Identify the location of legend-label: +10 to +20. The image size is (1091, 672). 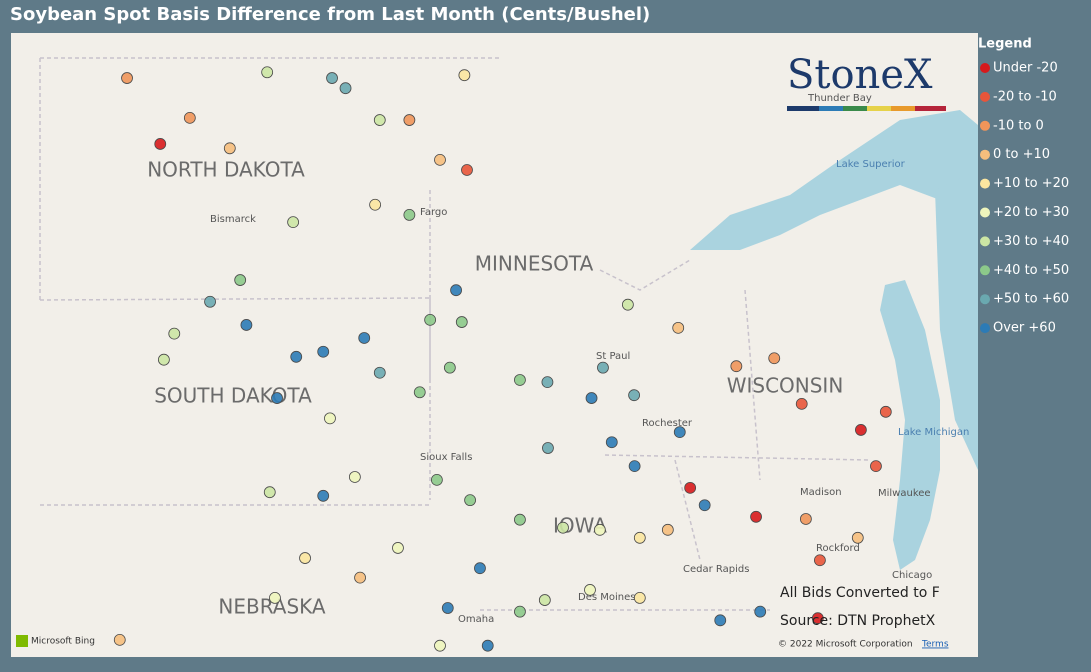
(1031, 183).